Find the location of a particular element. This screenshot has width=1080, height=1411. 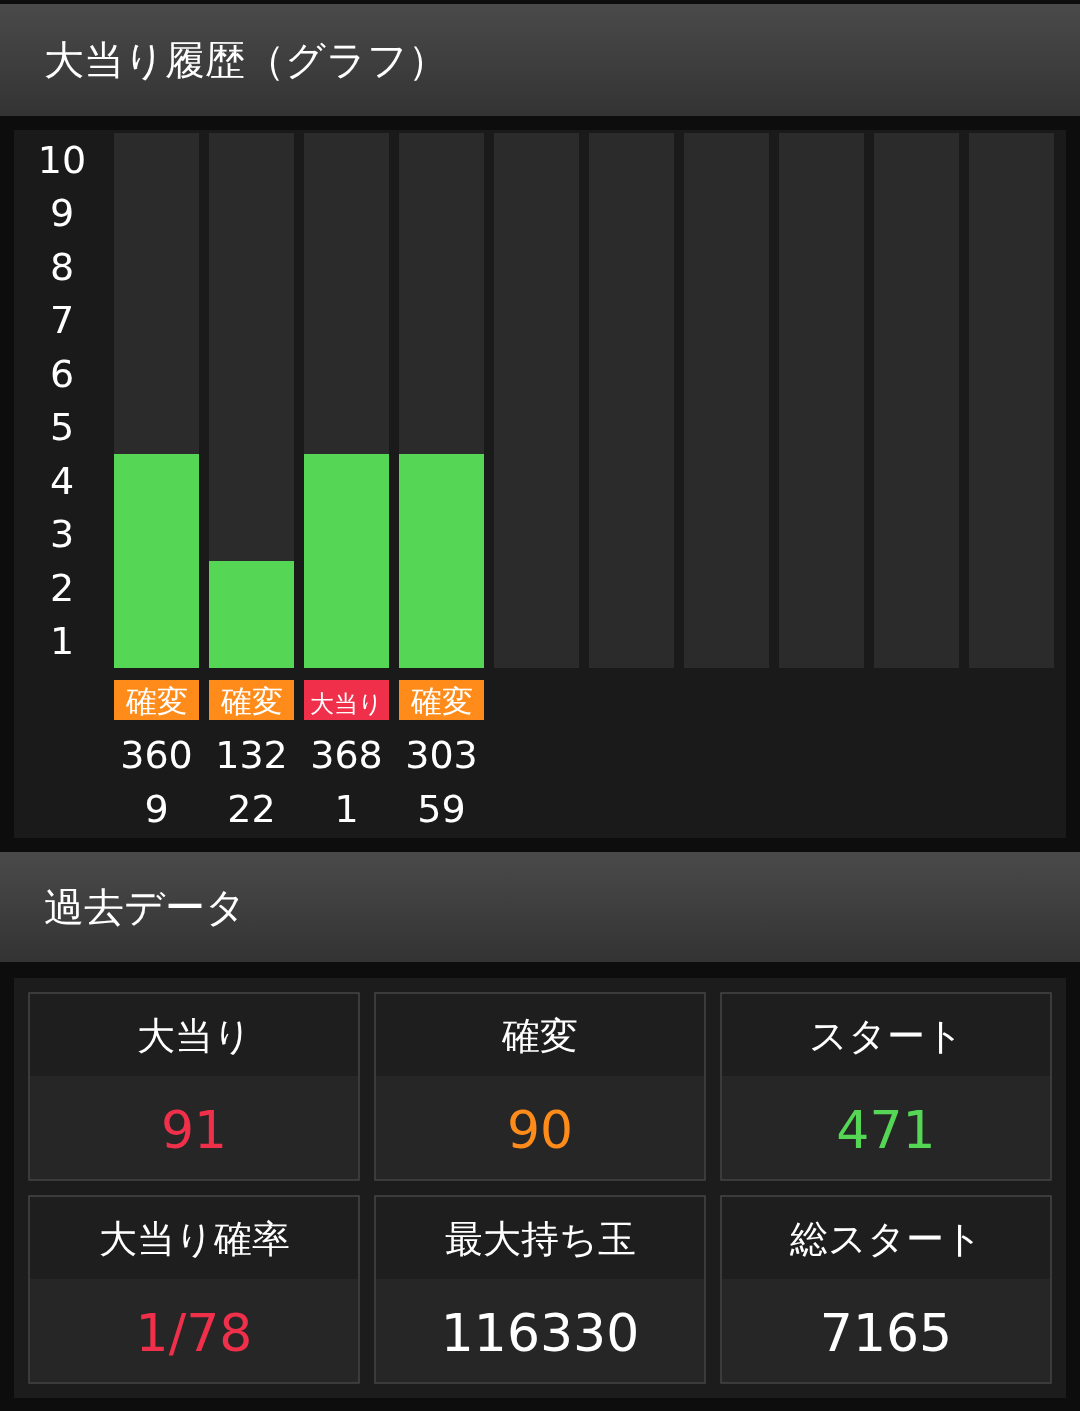

text: 大当り確率 is located at coordinates (194, 1239).